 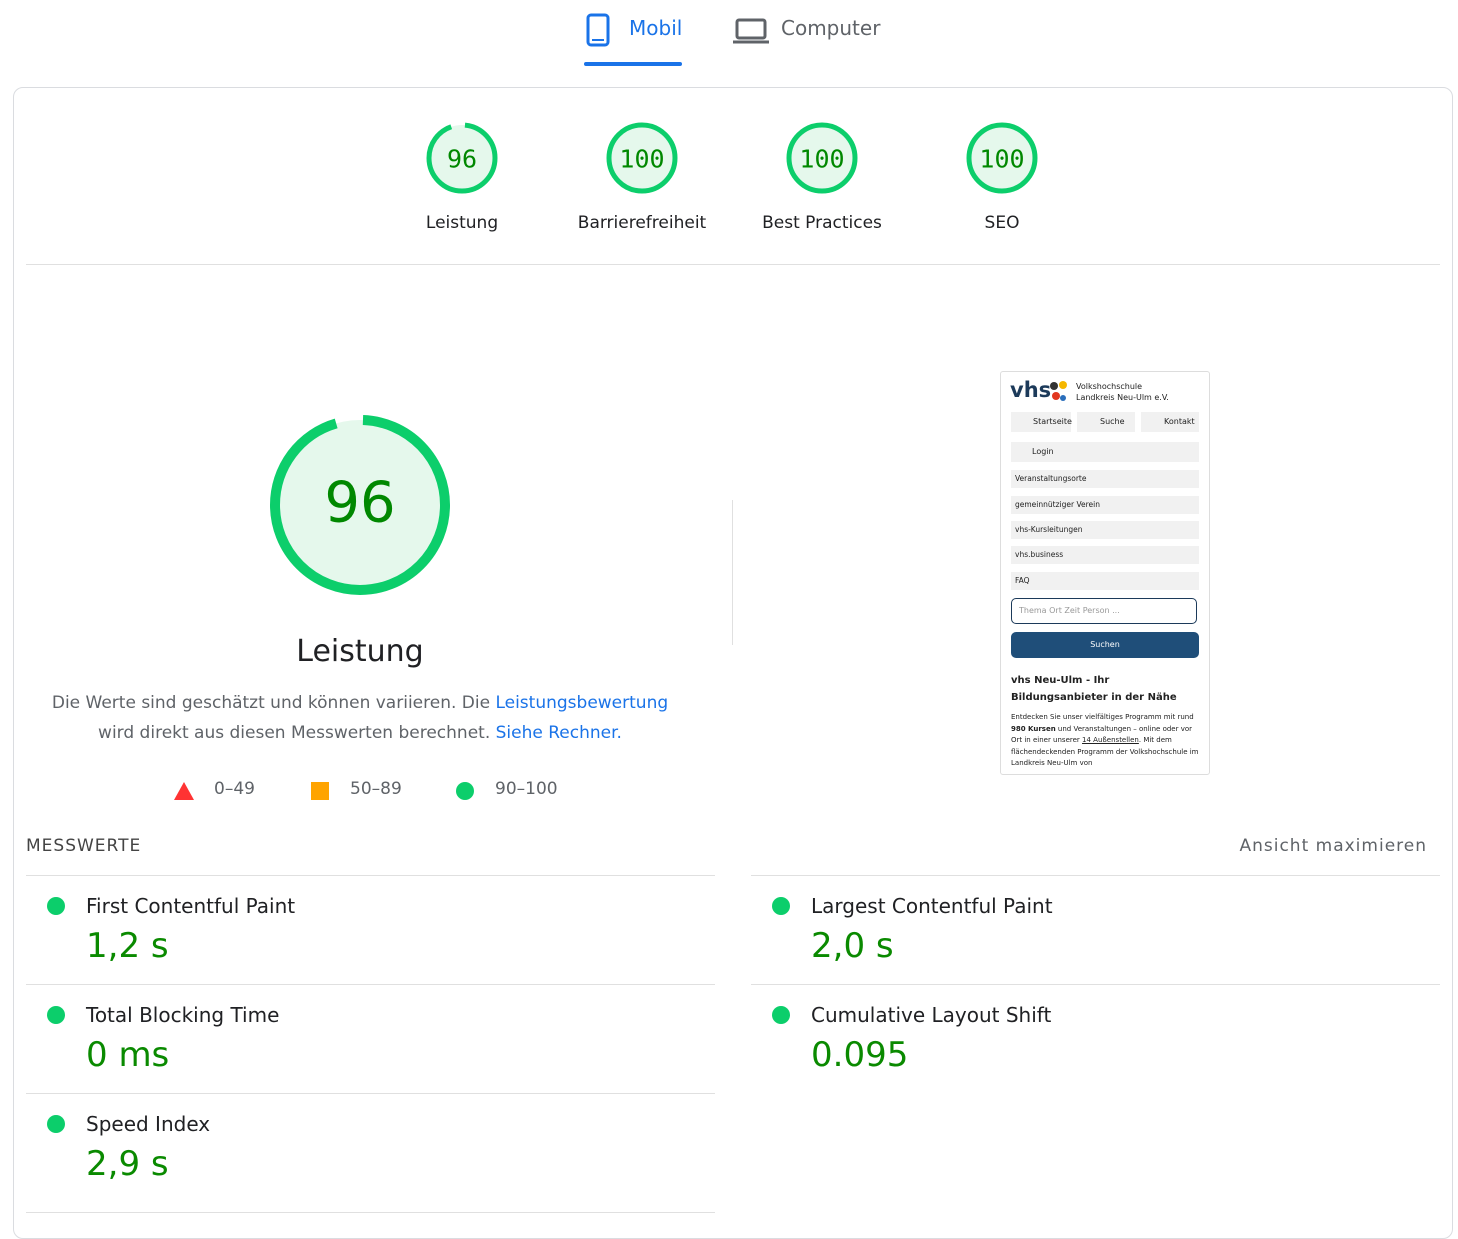 I want to click on phone-icon, so click(x=598, y=30).